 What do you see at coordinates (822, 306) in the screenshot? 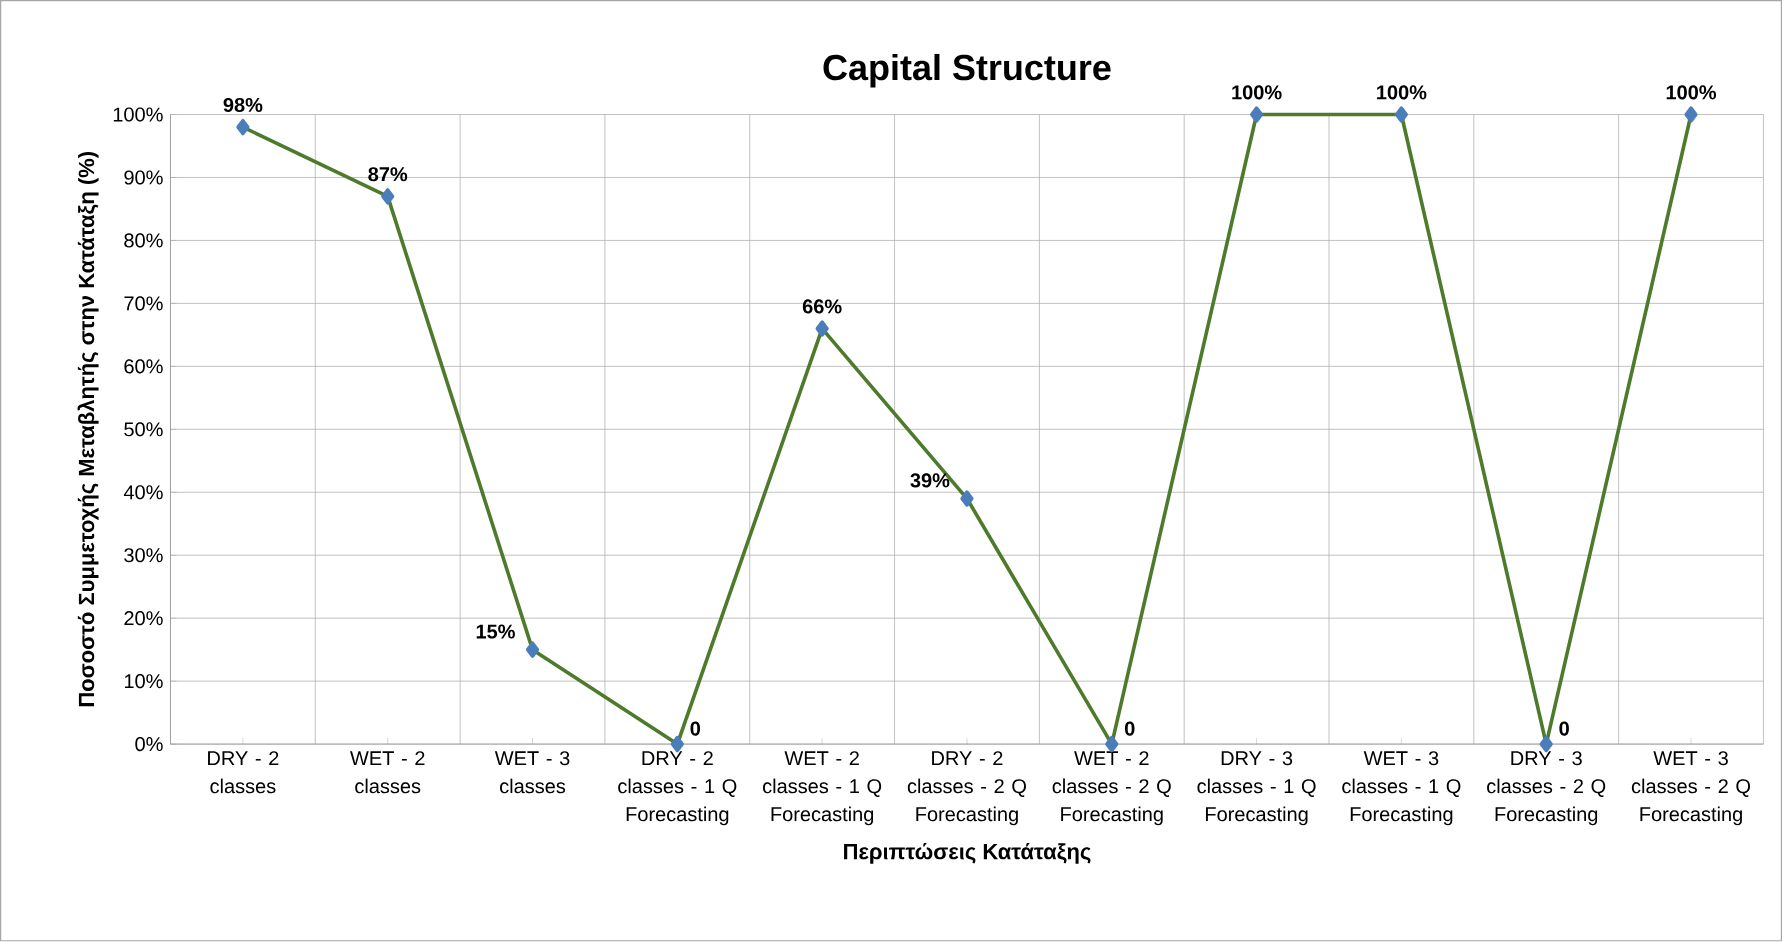
I see `data-label: 66%` at bounding box center [822, 306].